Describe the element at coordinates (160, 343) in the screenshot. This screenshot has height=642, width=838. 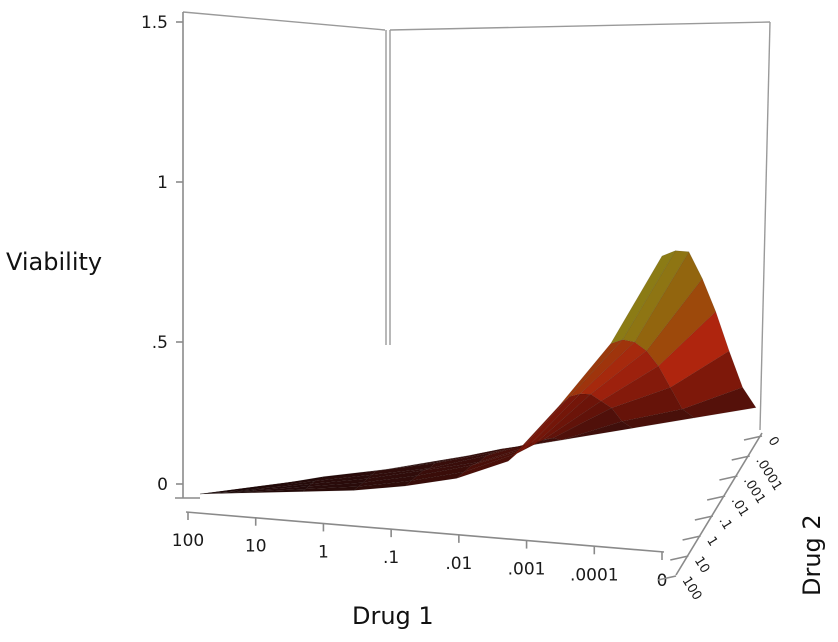
I see `z-tick-label: .5` at that location.